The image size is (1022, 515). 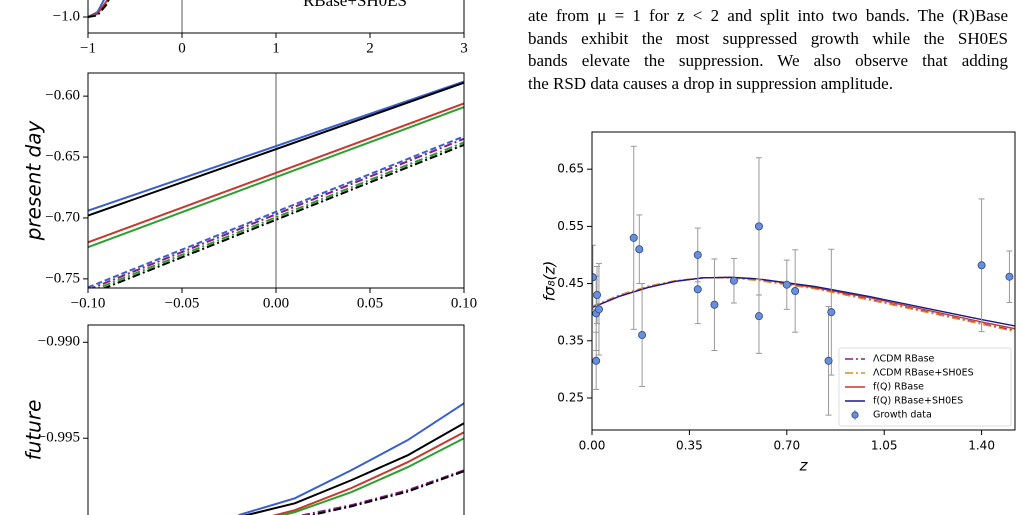 I want to click on x-tick-label: −1, so click(x=88, y=48).